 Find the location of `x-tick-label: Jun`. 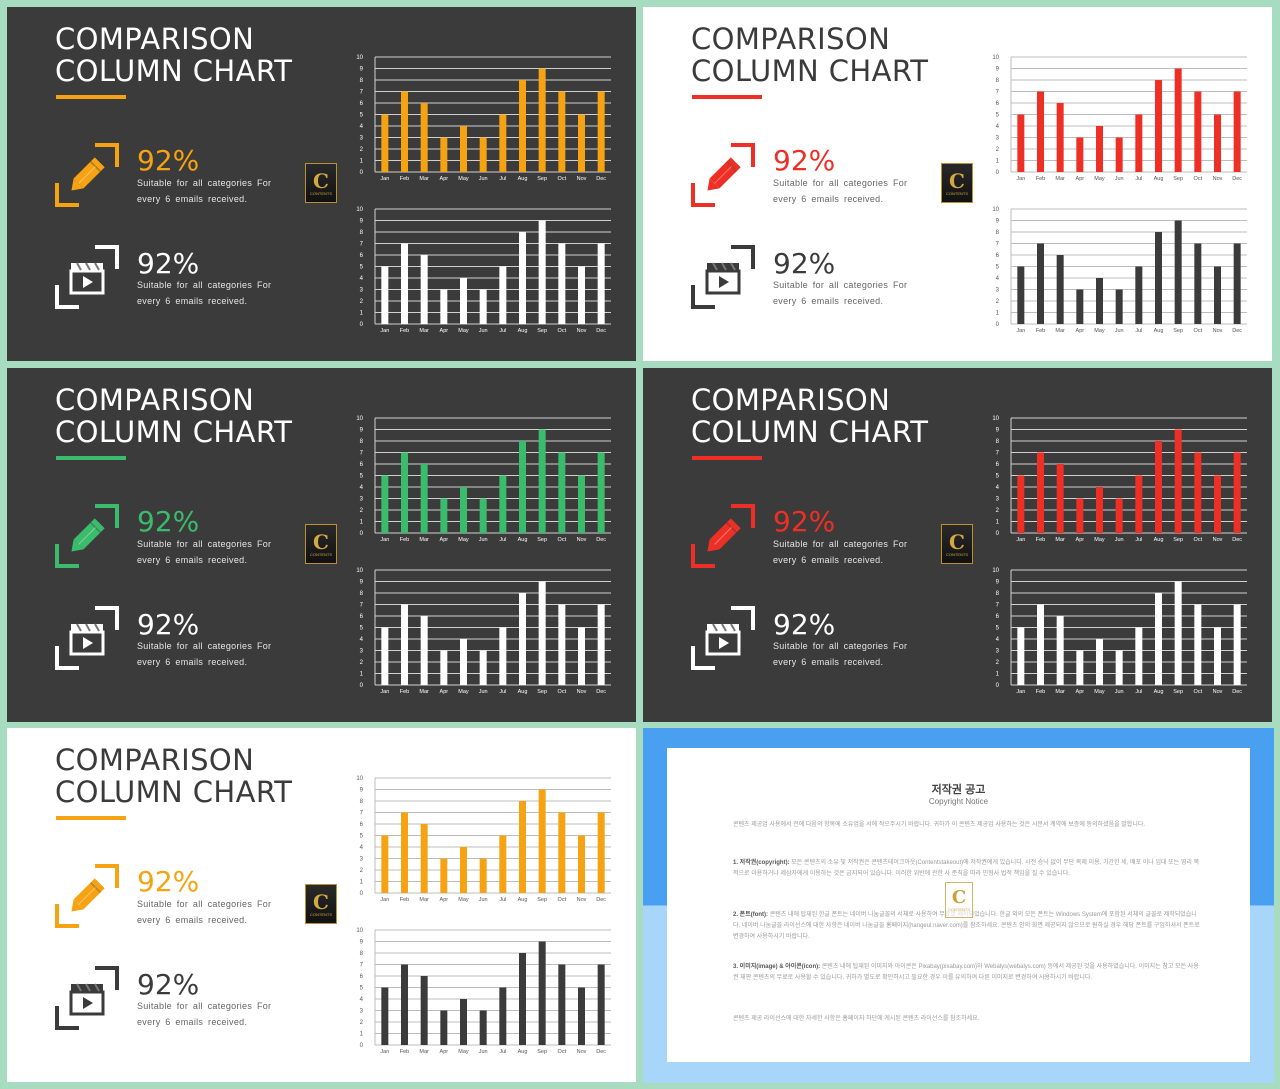

x-tick-label: Jun is located at coordinates (483, 331).